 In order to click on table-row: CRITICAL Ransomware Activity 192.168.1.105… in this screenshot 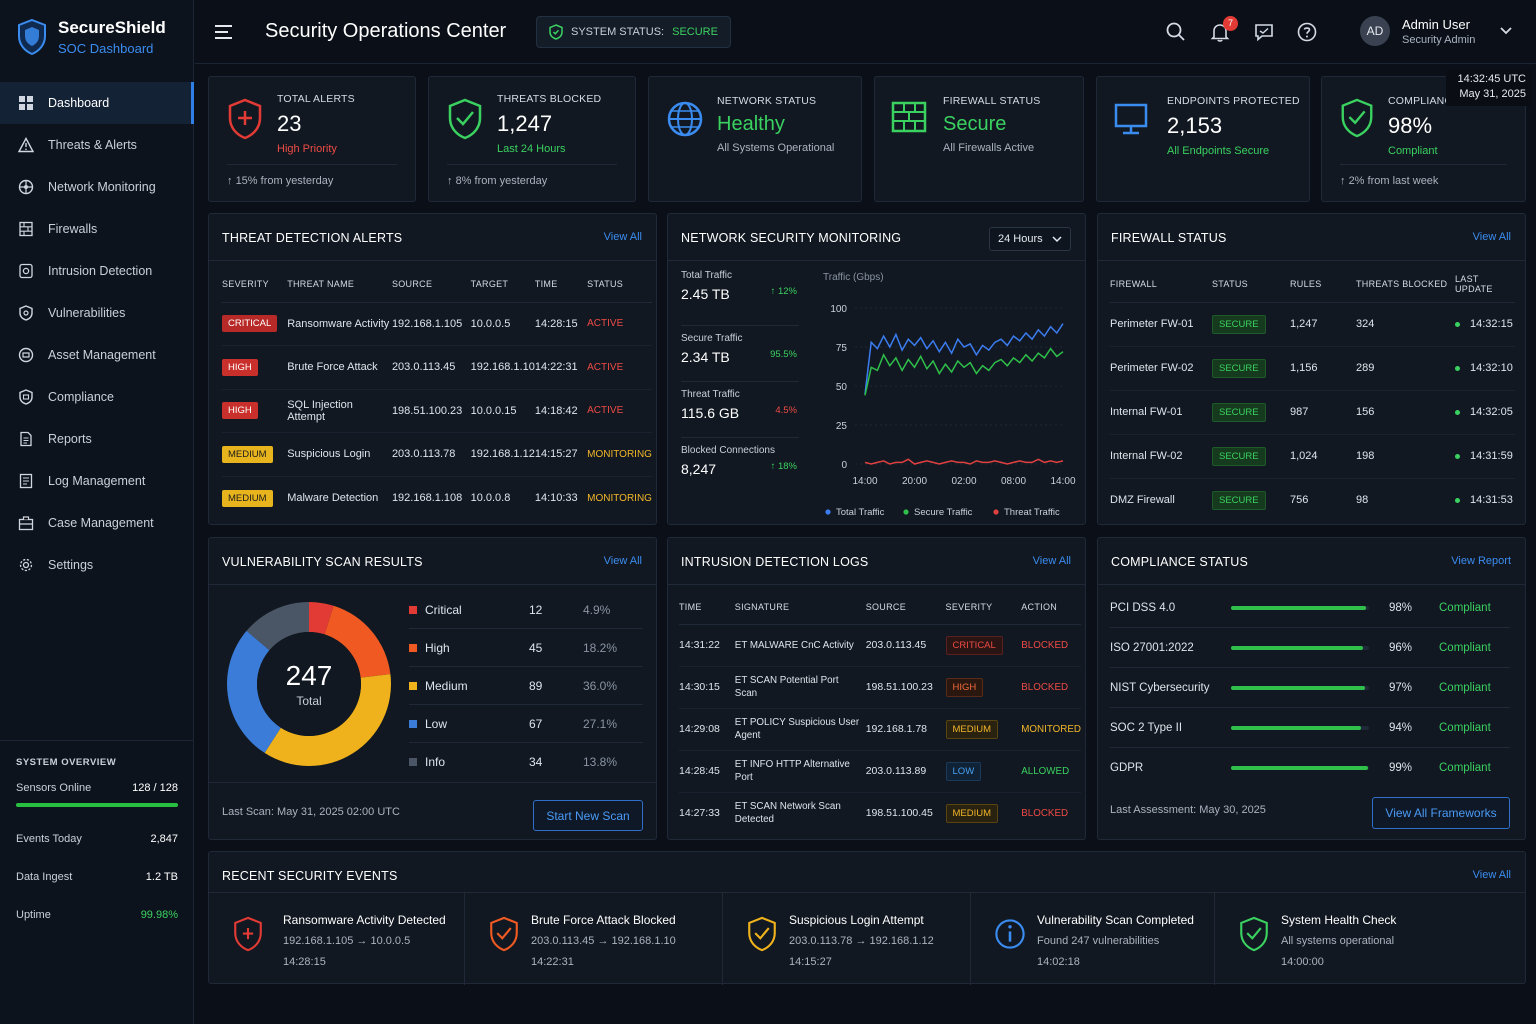, I will do `click(437, 324)`.